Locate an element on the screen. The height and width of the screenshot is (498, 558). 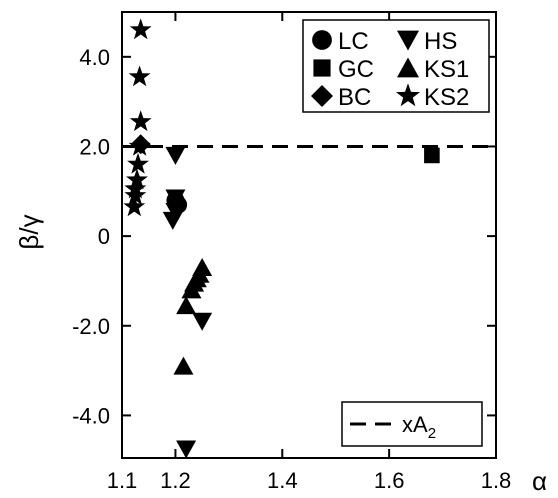
legend-label-ks2: KS2 is located at coordinates (446, 97).